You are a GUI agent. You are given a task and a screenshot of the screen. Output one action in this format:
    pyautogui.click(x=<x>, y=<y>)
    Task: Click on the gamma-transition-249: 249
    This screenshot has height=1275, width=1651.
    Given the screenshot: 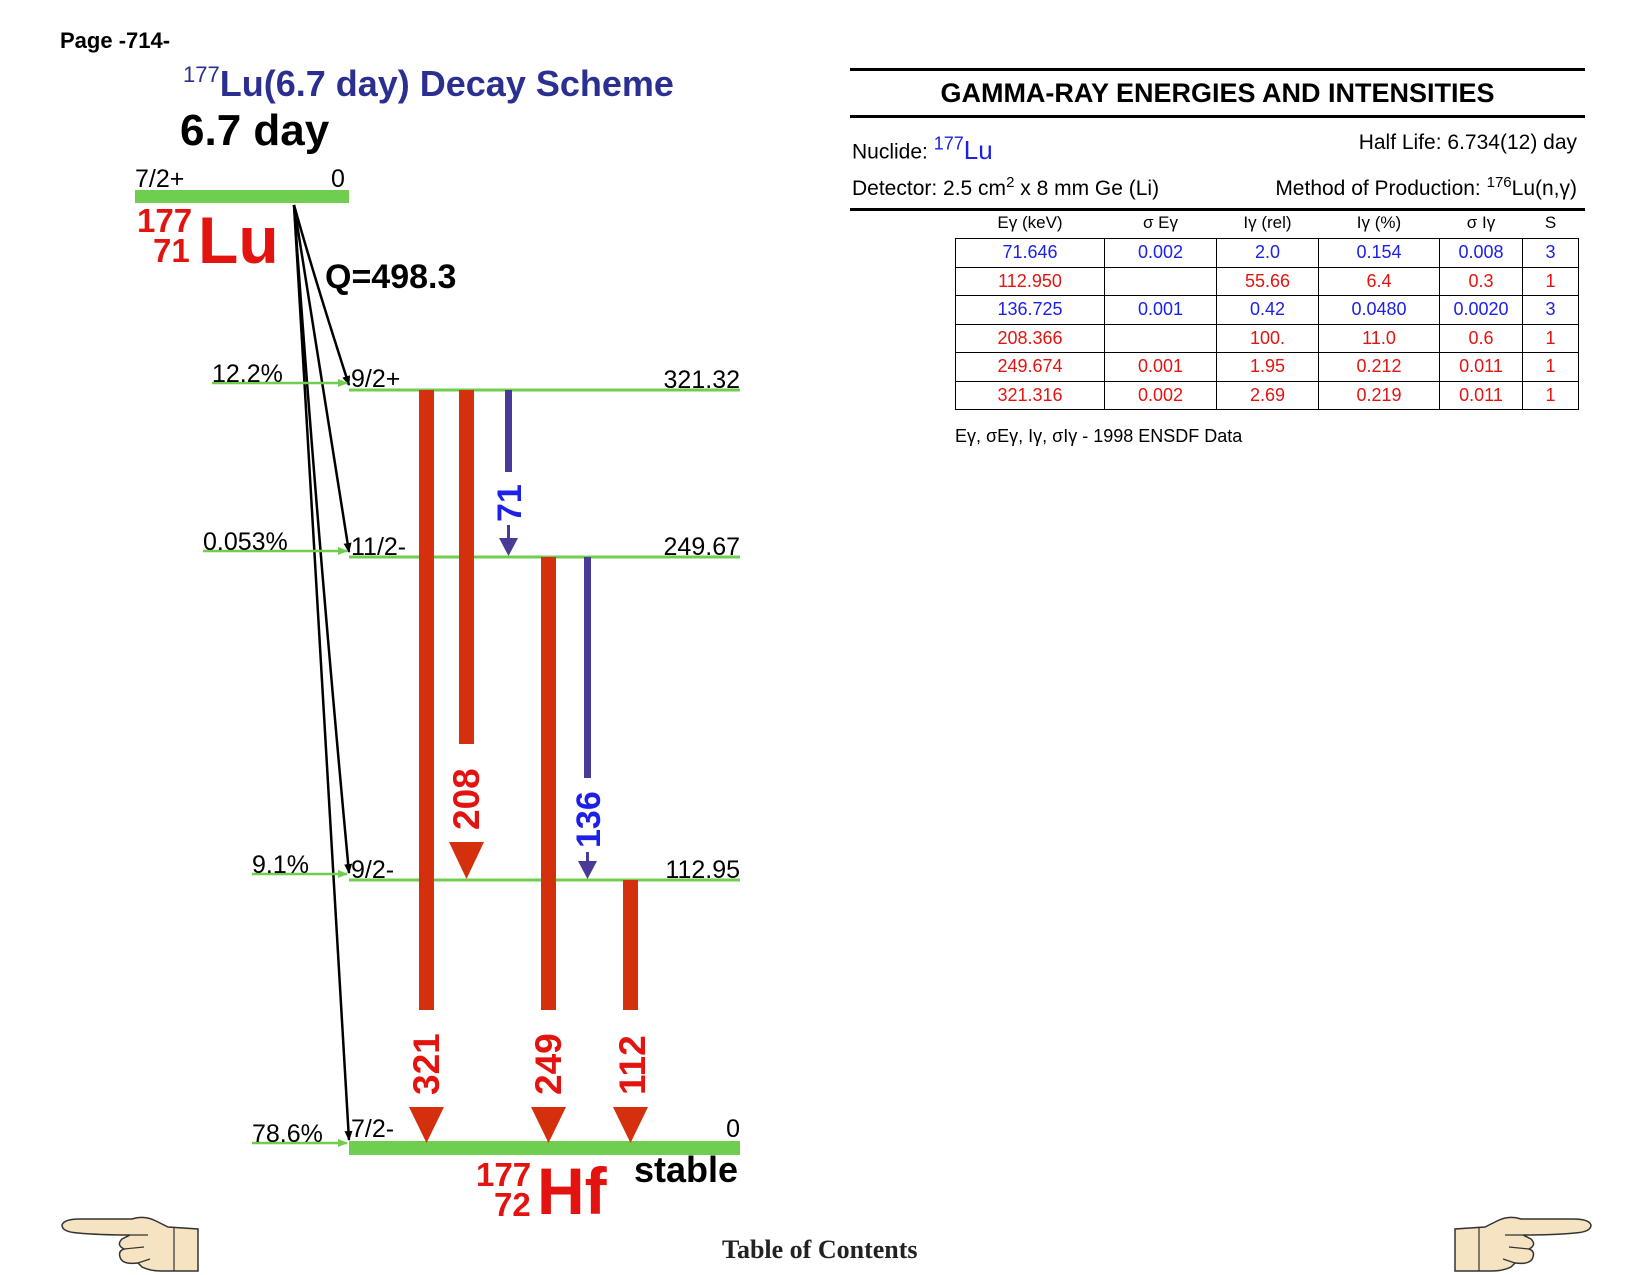 What is the action you would take?
    pyautogui.click(x=548, y=850)
    